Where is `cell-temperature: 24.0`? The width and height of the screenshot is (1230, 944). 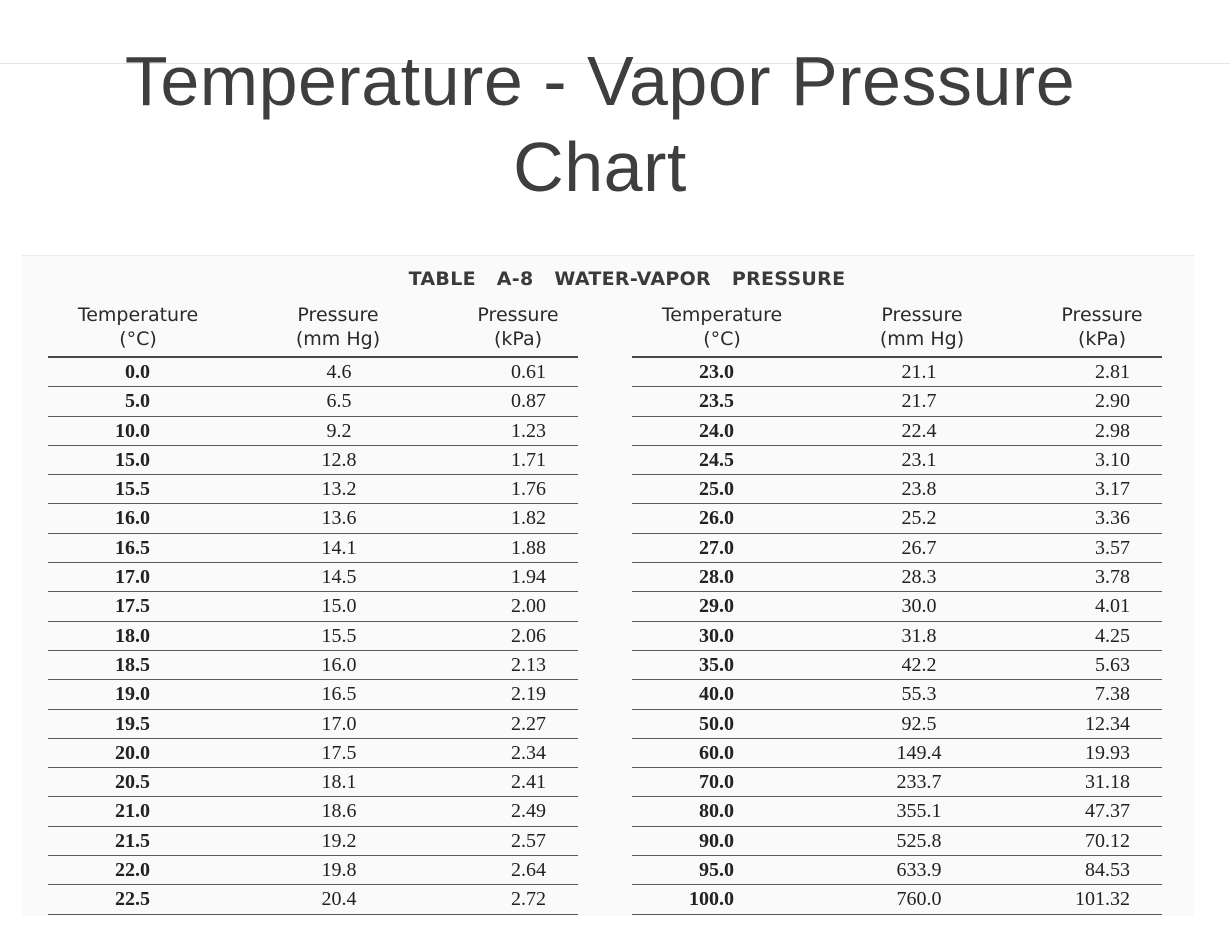 cell-temperature: 24.0 is located at coordinates (716, 430).